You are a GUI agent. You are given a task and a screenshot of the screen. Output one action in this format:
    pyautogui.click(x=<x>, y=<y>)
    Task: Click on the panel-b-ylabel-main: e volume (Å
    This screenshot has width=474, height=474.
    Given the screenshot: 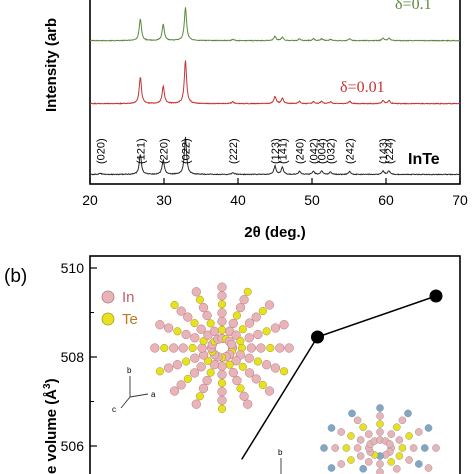 What is the action you would take?
    pyautogui.click(x=51, y=431)
    